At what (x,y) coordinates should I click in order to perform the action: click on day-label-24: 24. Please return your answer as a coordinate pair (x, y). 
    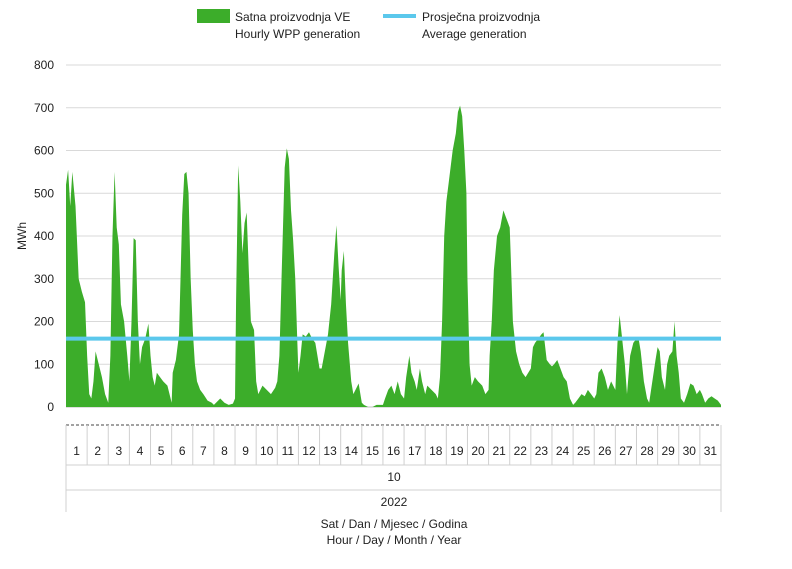
    Looking at the image, I should click on (563, 451).